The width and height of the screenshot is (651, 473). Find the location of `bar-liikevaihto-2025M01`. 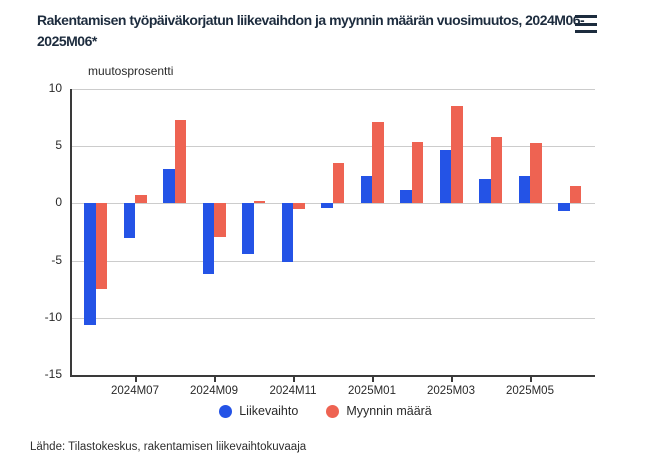

bar-liikevaihto-2025M01 is located at coordinates (366, 189).